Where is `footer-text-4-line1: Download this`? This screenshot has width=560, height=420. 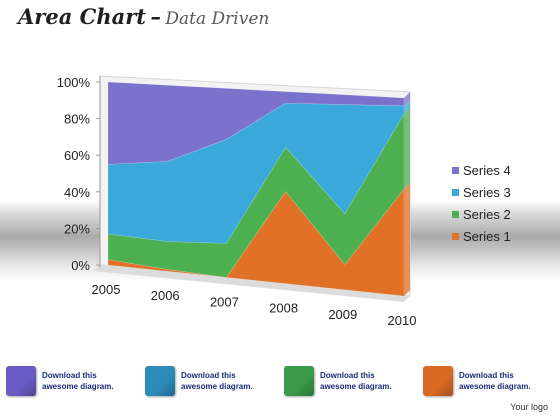
footer-text-4-line1: Download this is located at coordinates (486, 375).